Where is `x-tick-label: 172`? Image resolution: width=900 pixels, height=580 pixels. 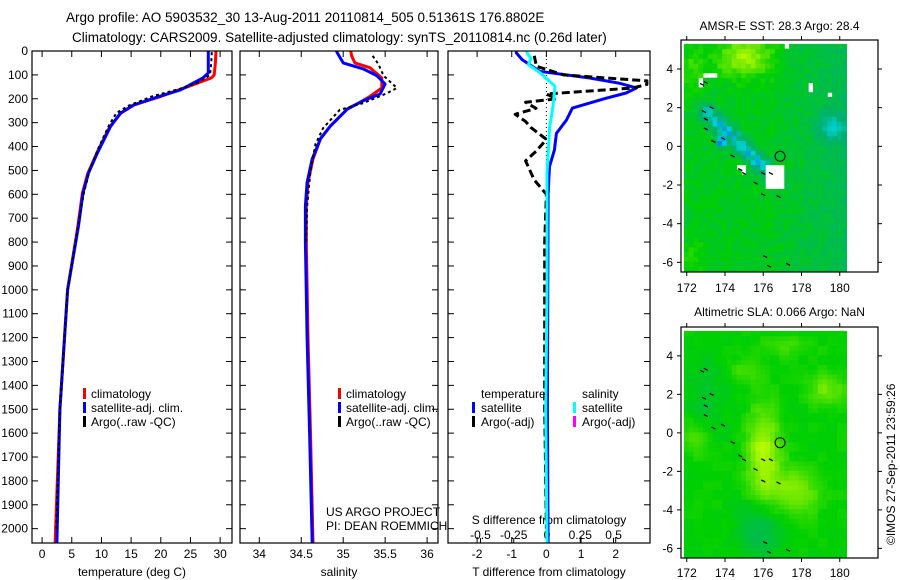
x-tick-label: 172 is located at coordinates (687, 288).